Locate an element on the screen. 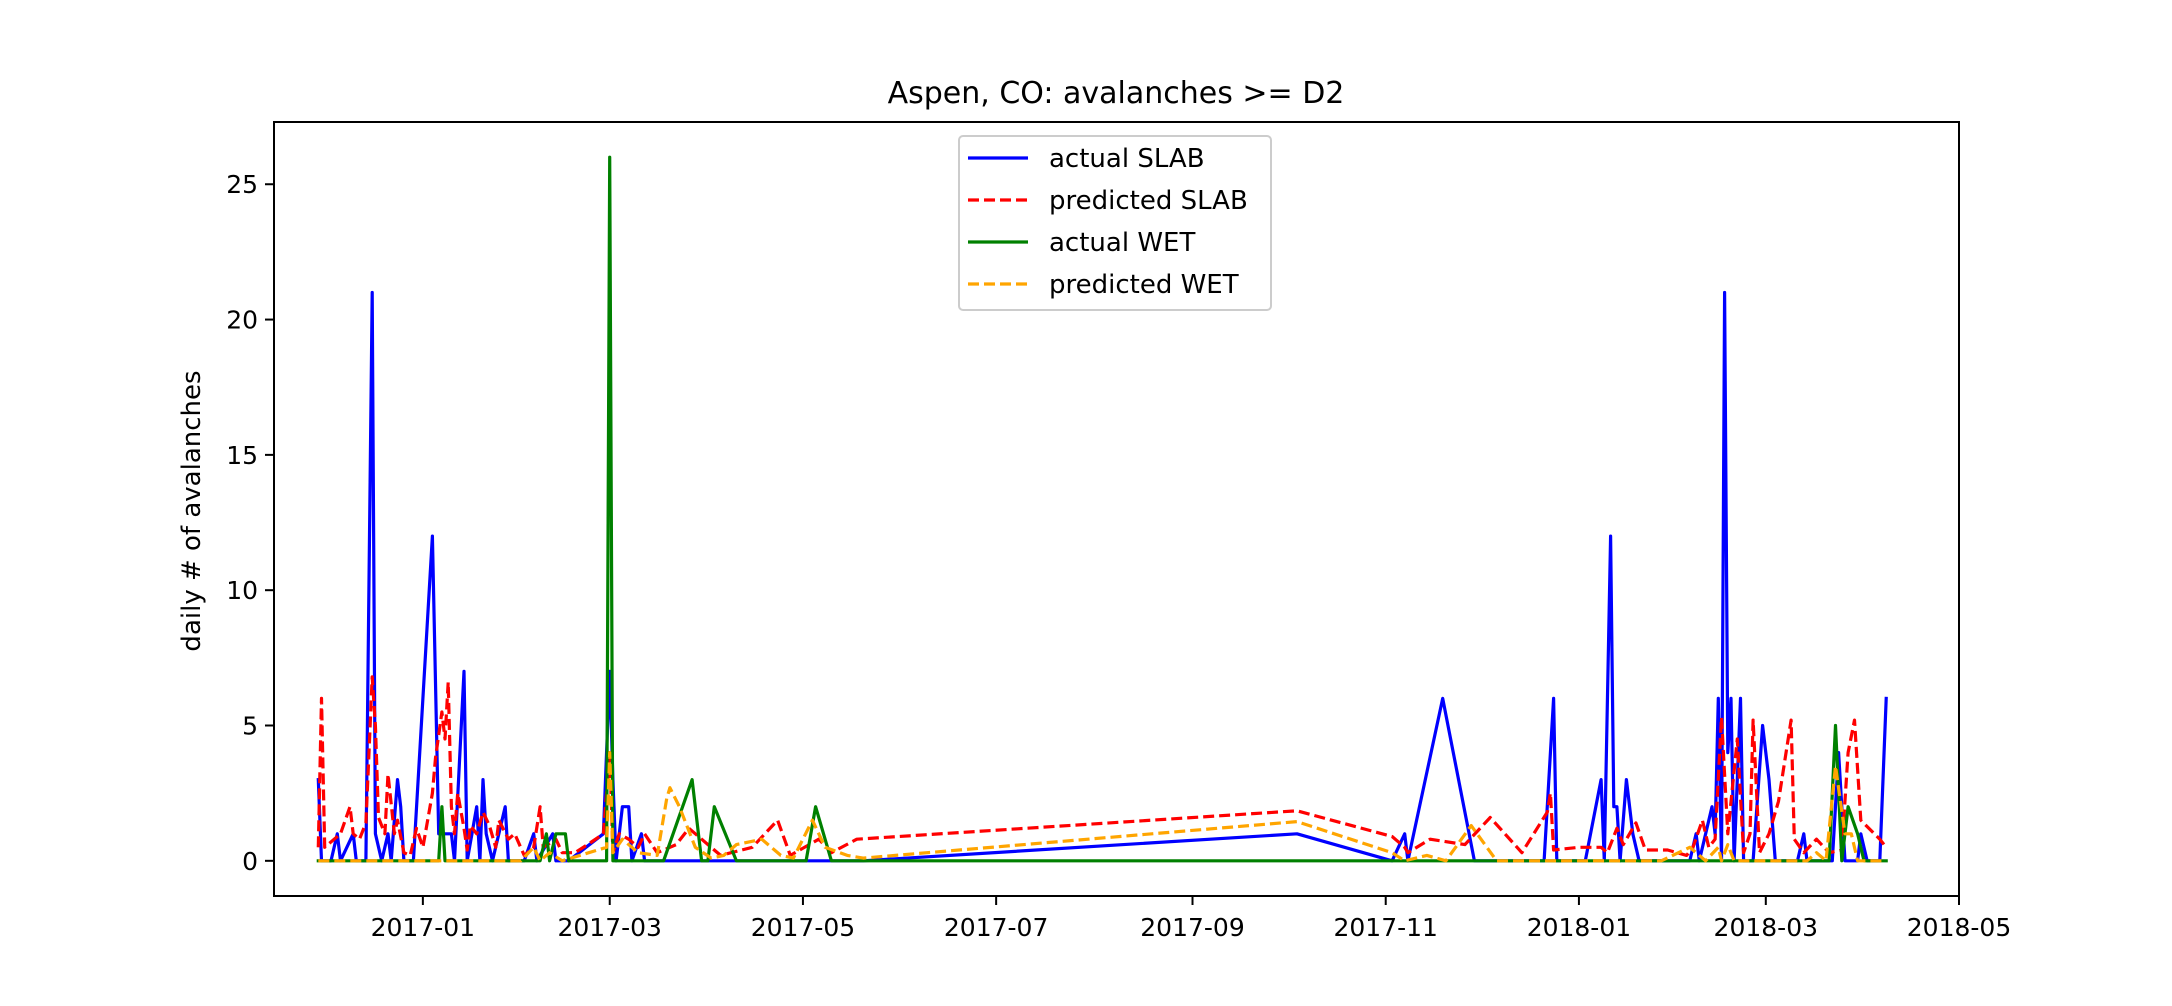 This screenshot has height=1006, width=2172. y-tick-label: 5 is located at coordinates (250, 726).